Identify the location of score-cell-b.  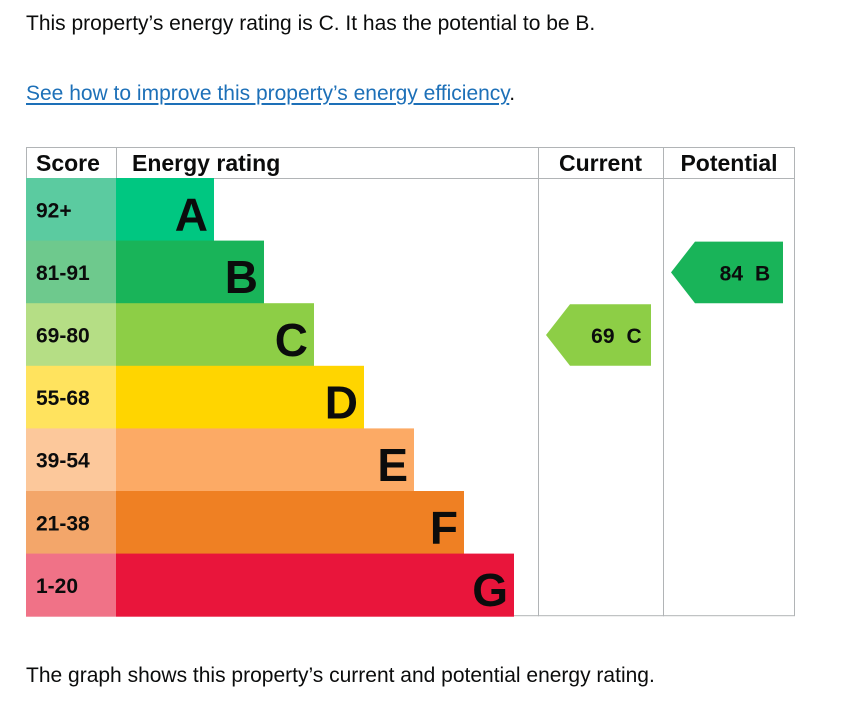
(71, 272).